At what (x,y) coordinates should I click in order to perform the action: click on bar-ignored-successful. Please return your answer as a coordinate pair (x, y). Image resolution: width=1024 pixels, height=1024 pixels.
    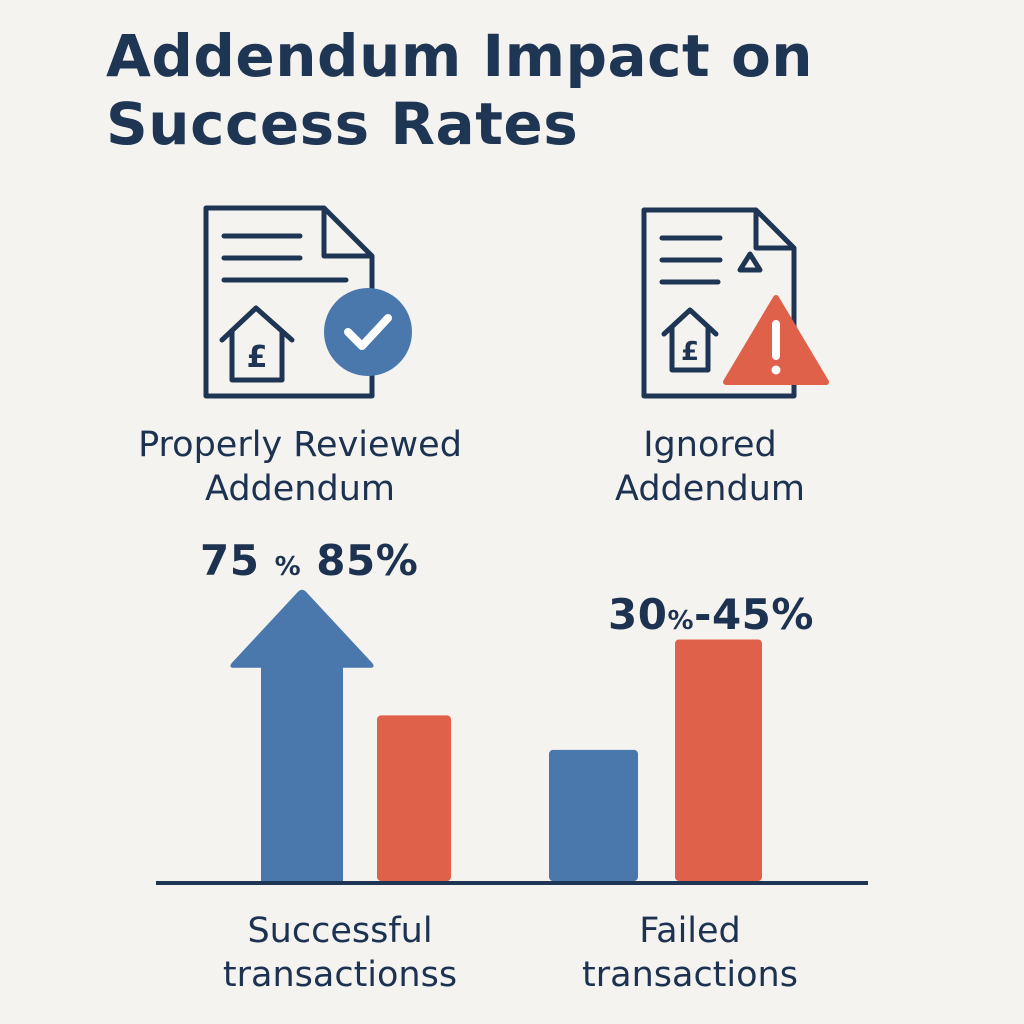
    Looking at the image, I should click on (414, 798).